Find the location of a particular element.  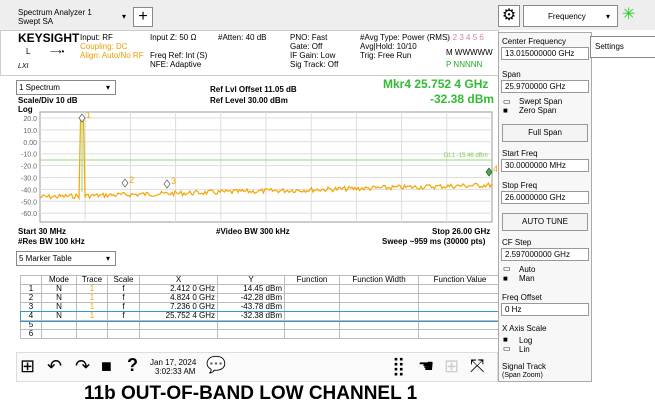

windows-button: ⊞ is located at coordinates (28, 366).